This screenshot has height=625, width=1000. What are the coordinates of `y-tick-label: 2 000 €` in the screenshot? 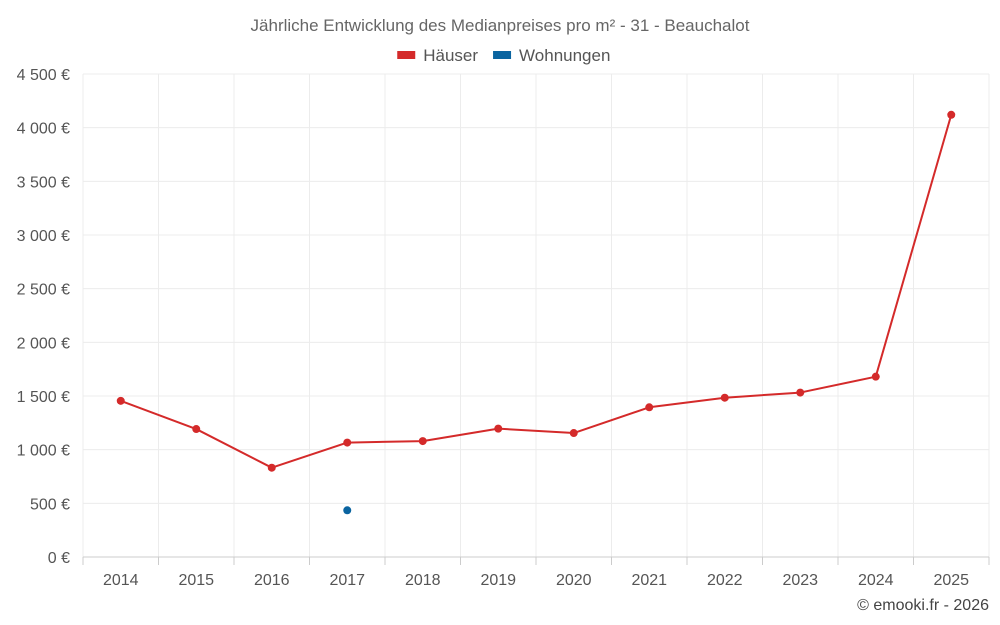 It's located at (43, 343).